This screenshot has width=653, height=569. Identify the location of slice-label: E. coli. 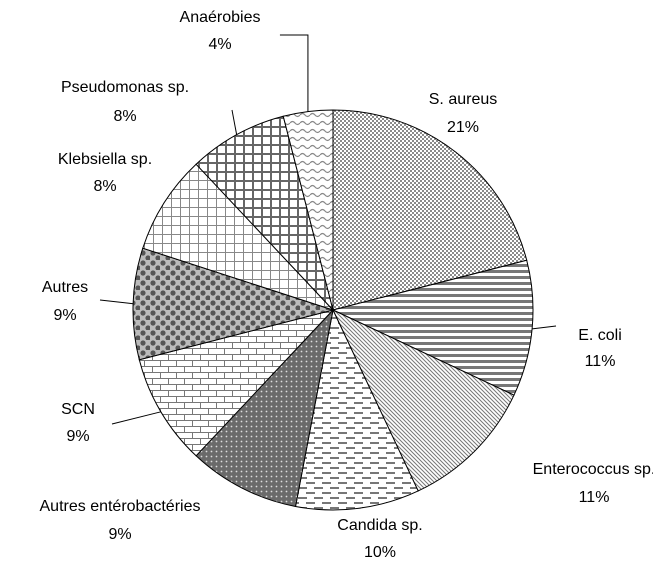
(600, 335).